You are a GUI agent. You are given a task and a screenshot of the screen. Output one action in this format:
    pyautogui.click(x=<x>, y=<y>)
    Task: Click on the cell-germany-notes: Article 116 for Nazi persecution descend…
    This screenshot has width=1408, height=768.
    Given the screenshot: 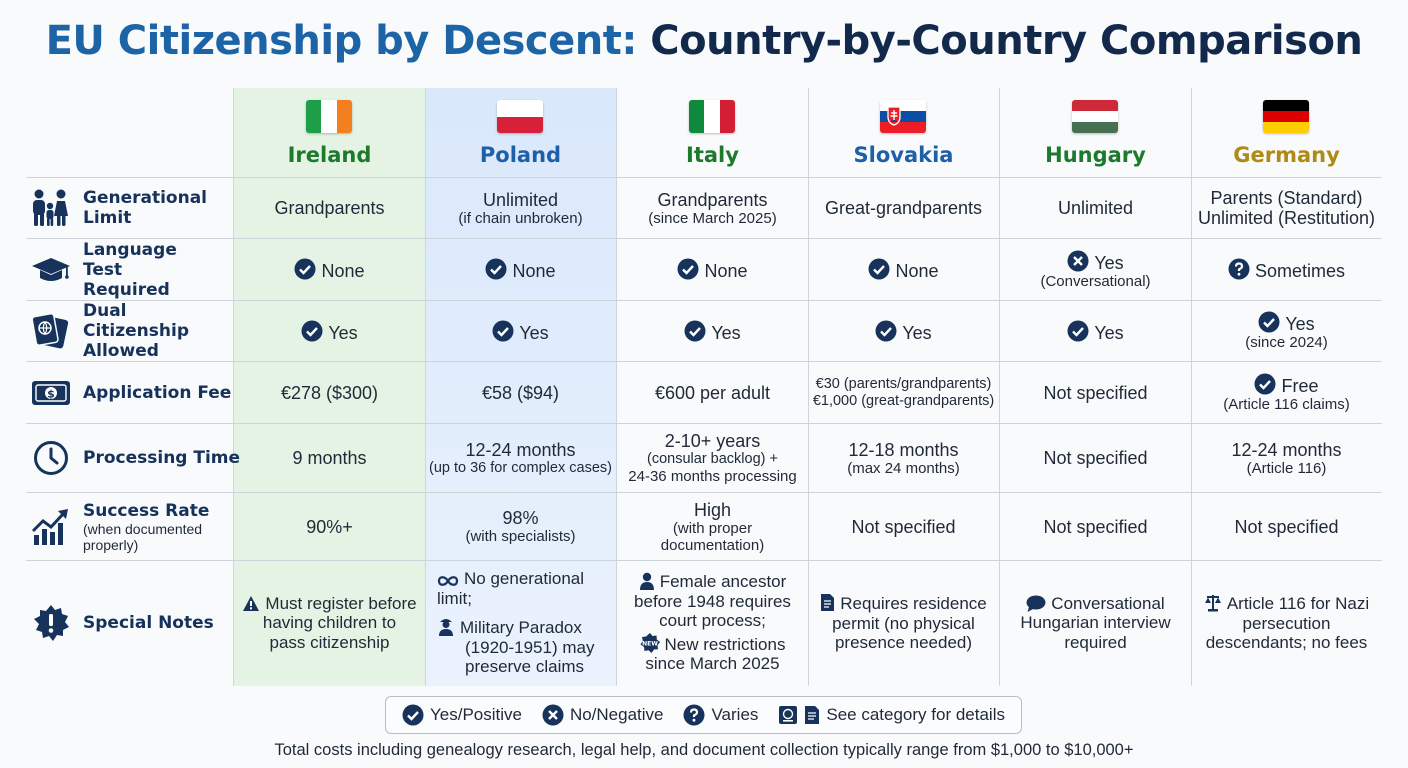 What is the action you would take?
    pyautogui.click(x=1286, y=623)
    